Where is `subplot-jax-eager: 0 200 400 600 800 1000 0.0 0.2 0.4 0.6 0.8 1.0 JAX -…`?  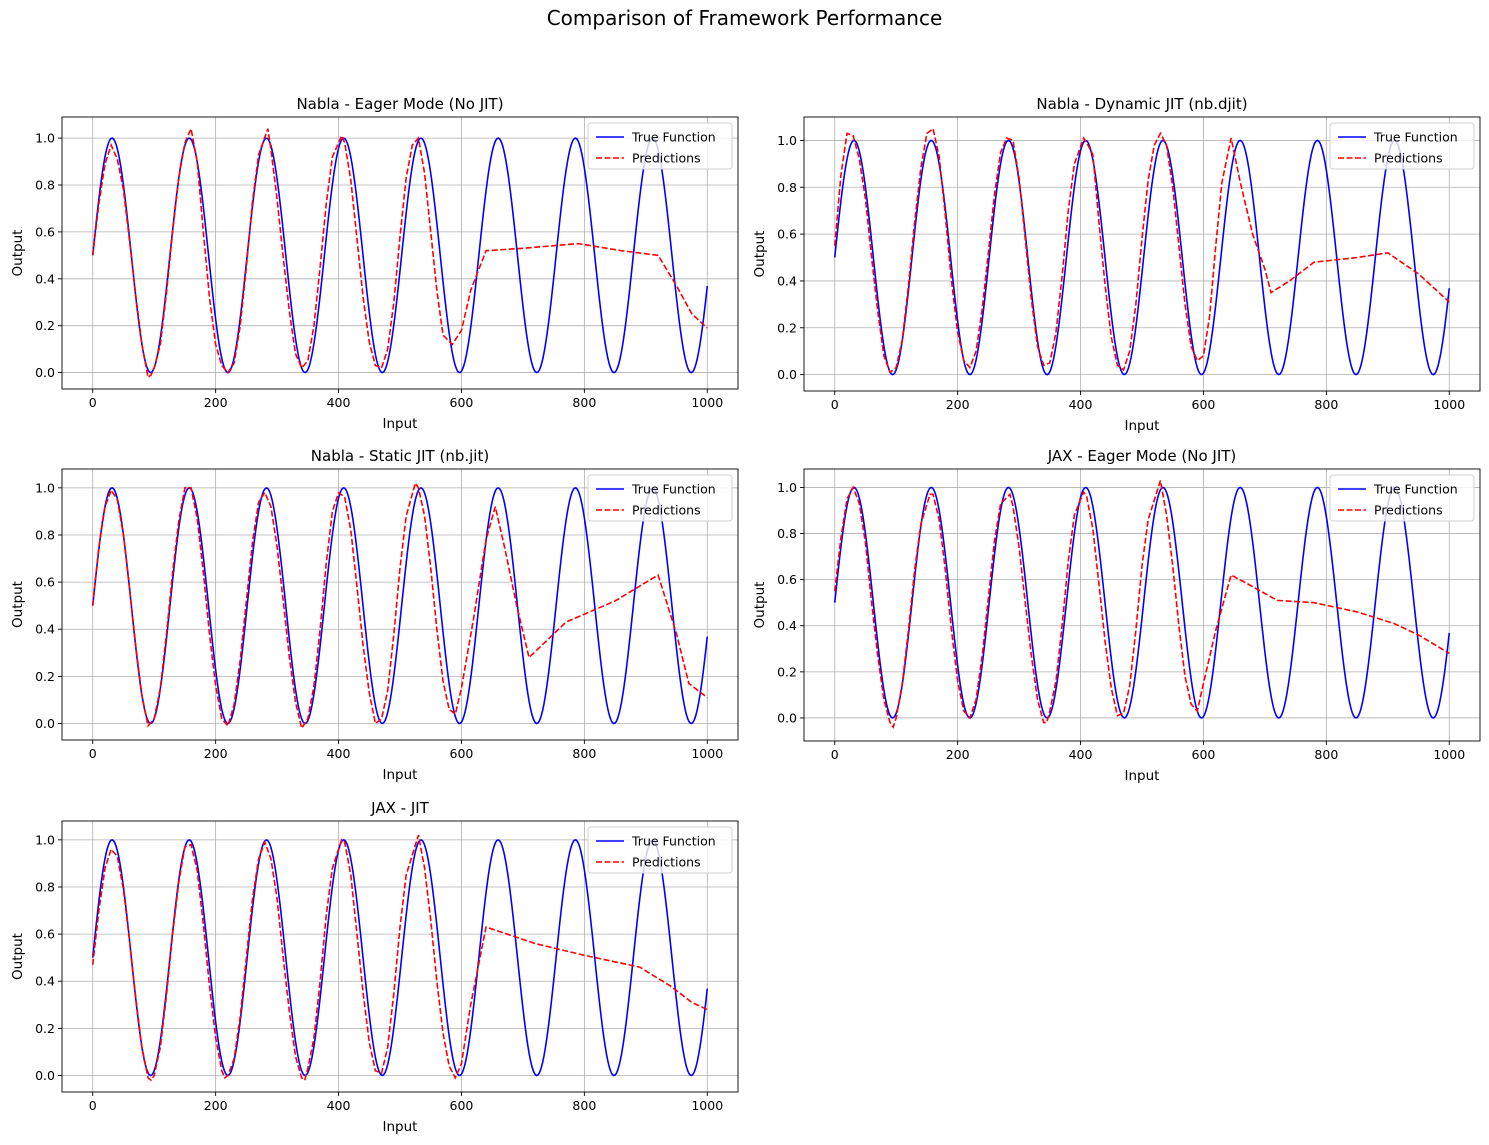
subplot-jax-eager: 0 200 400 600 800 1000 0.0 0.2 0.4 0.6 0.8 1.0 JAX -… is located at coordinates (1116, 615).